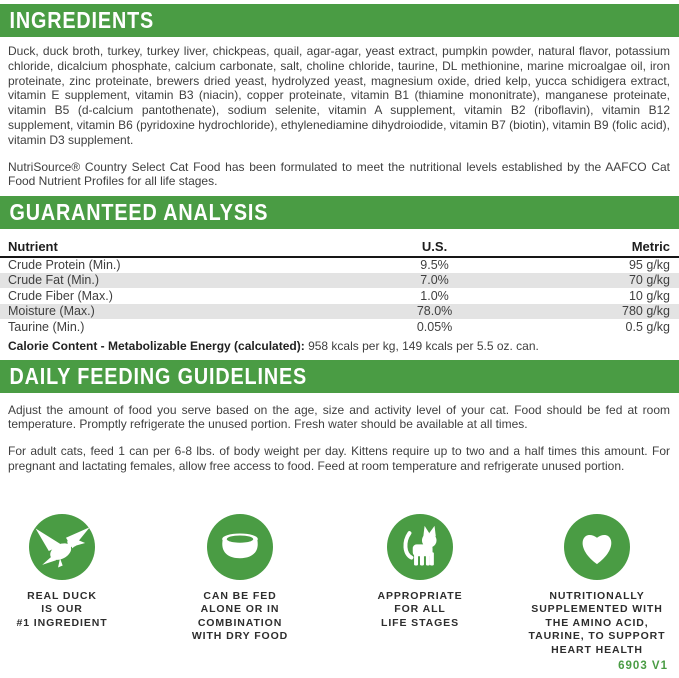 The height and width of the screenshot is (678, 679). Describe the element at coordinates (339, 376) in the screenshot. I see `feeding-guidelines-section-header: DAILY FEEDING GUIDELINES` at that location.